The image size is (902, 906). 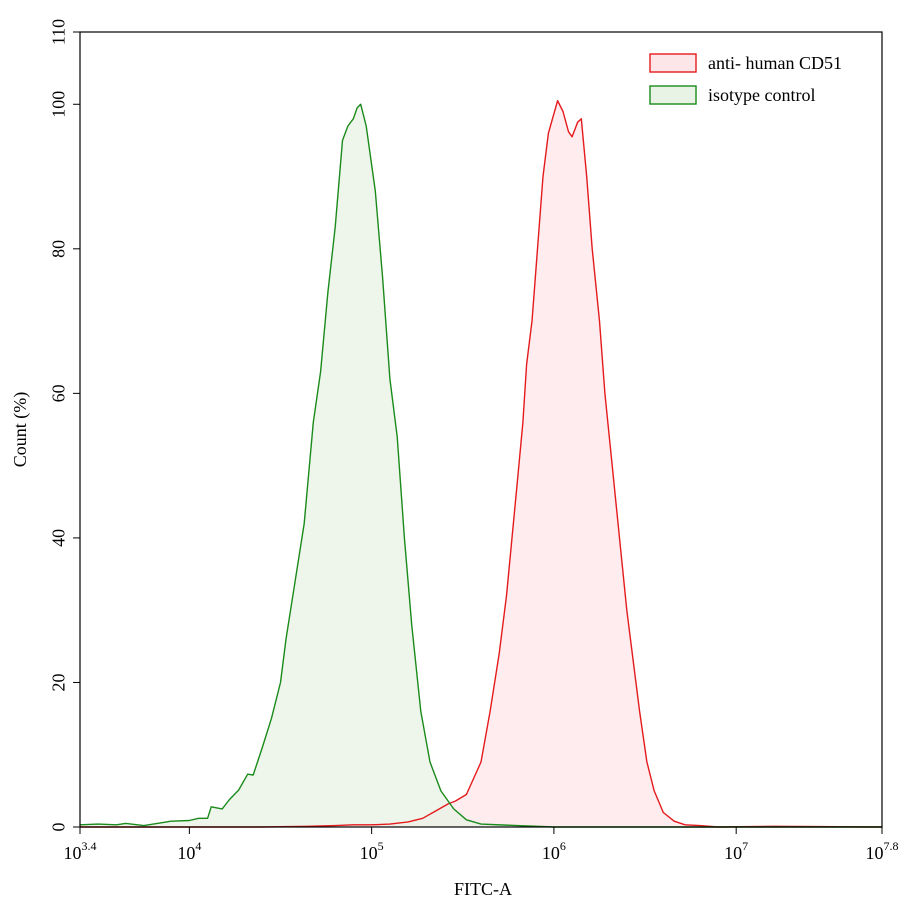 I want to click on y-tick-label: 40, so click(x=58, y=538).